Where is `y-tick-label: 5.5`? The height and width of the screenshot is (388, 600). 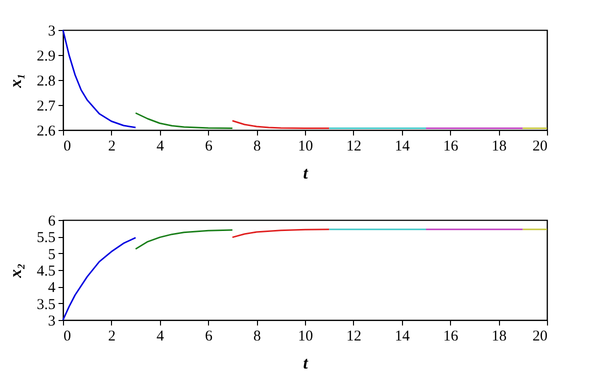 y-tick-label: 5.5 is located at coordinates (46, 238).